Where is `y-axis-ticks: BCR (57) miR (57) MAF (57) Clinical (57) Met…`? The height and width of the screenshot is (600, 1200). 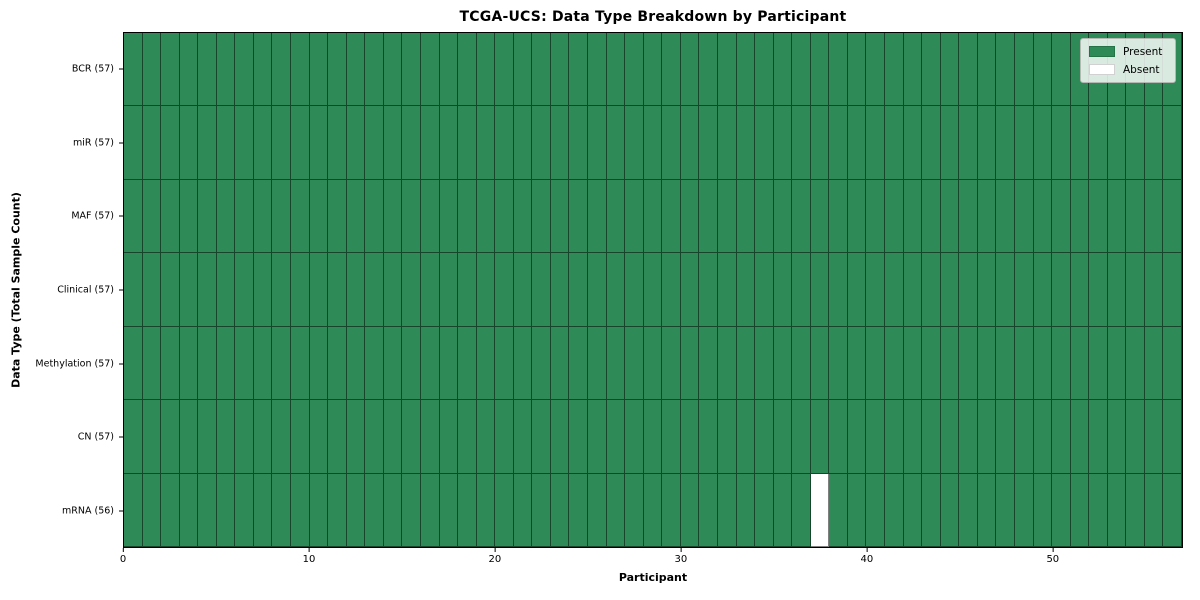
y-axis-ticks: BCR (57) miR (57) MAF (57) Clinical (57) Met… is located at coordinates (61, 290).